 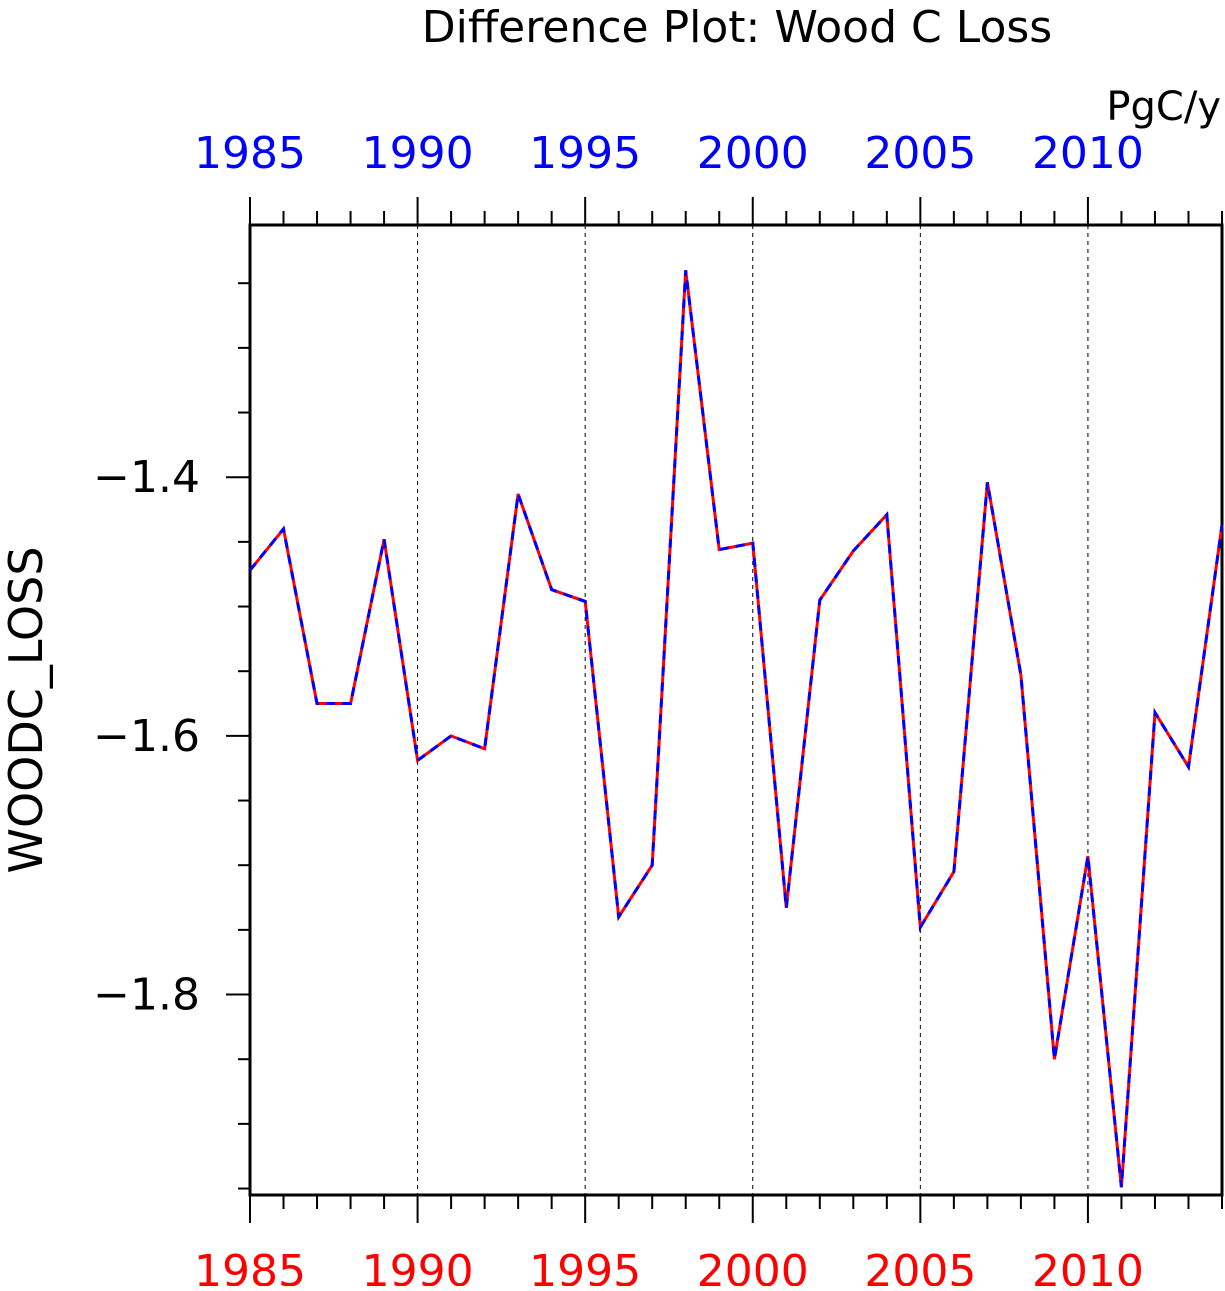 I want to click on x-tick-label-top-2005: 2005, so click(x=920, y=153).